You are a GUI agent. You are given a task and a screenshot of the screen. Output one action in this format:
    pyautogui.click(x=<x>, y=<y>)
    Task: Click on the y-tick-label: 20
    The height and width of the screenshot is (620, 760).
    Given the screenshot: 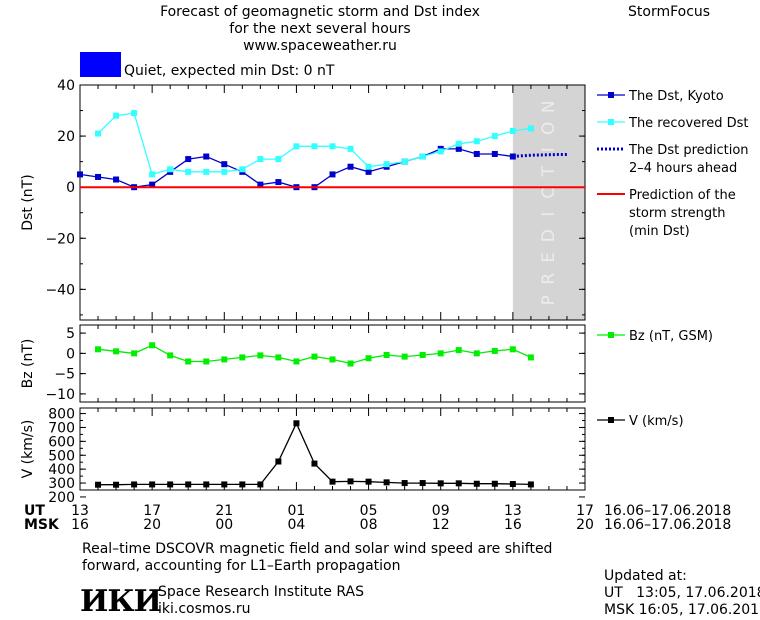 What is the action you would take?
    pyautogui.click(x=66, y=137)
    